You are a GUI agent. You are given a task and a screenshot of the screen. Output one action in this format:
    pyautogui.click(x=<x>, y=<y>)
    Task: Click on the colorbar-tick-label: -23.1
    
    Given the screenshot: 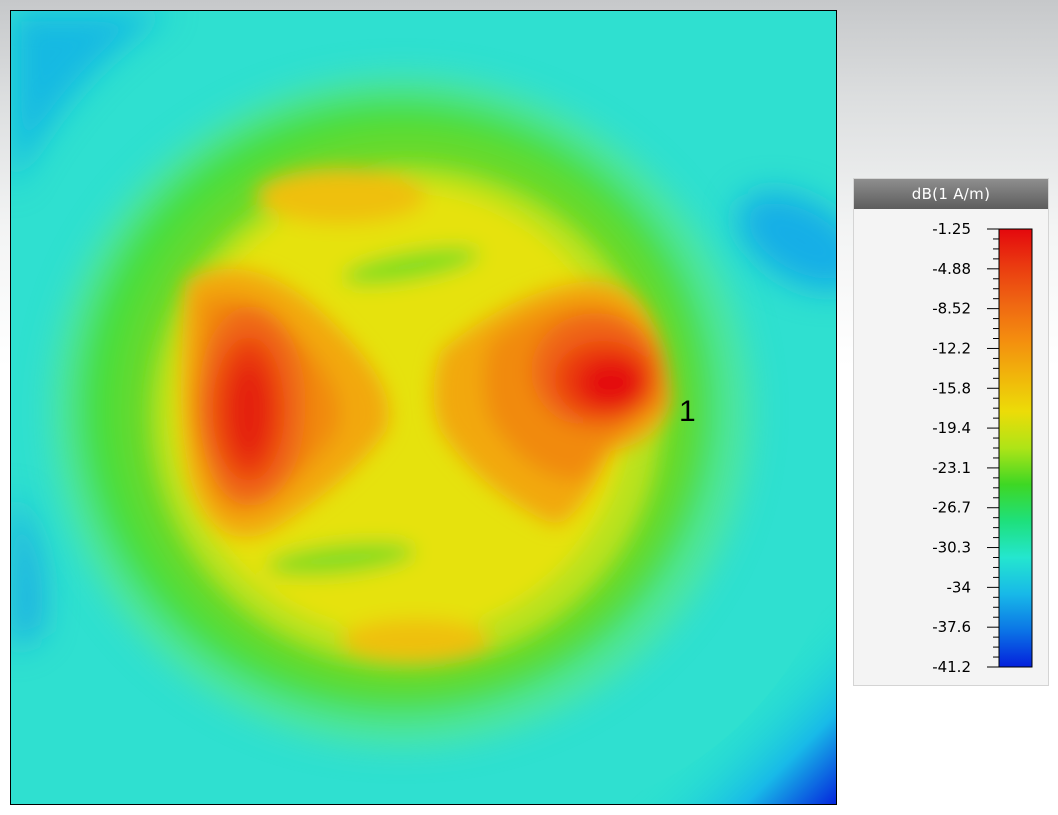 What is the action you would take?
    pyautogui.click(x=951, y=468)
    